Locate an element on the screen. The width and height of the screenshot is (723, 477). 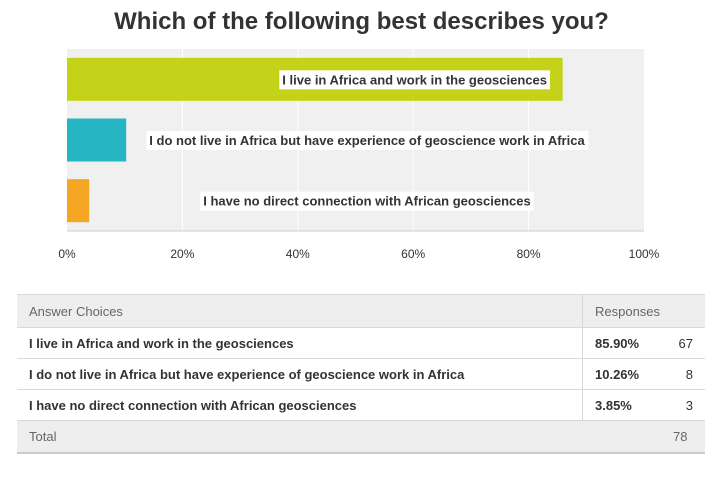
table-total-row: Total 78 is located at coordinates (361, 437).